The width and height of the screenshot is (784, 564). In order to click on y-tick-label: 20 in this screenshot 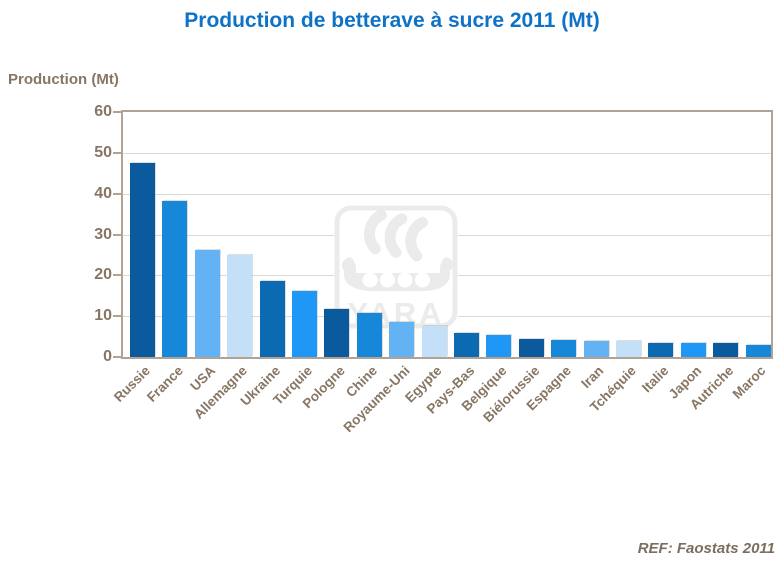, I will do `click(103, 275)`.